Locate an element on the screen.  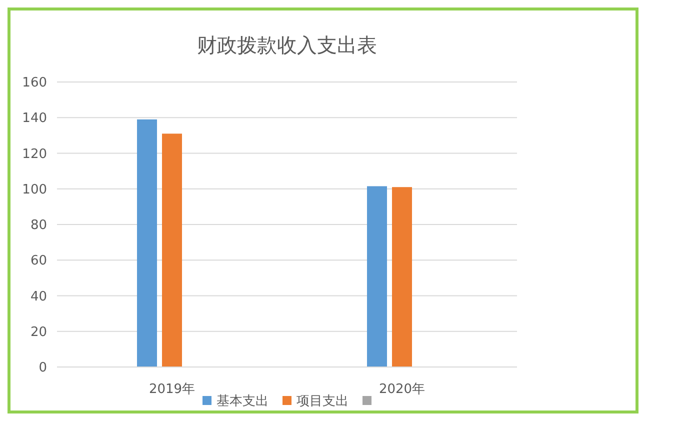
y-tick-label: 100 is located at coordinates (34, 190).